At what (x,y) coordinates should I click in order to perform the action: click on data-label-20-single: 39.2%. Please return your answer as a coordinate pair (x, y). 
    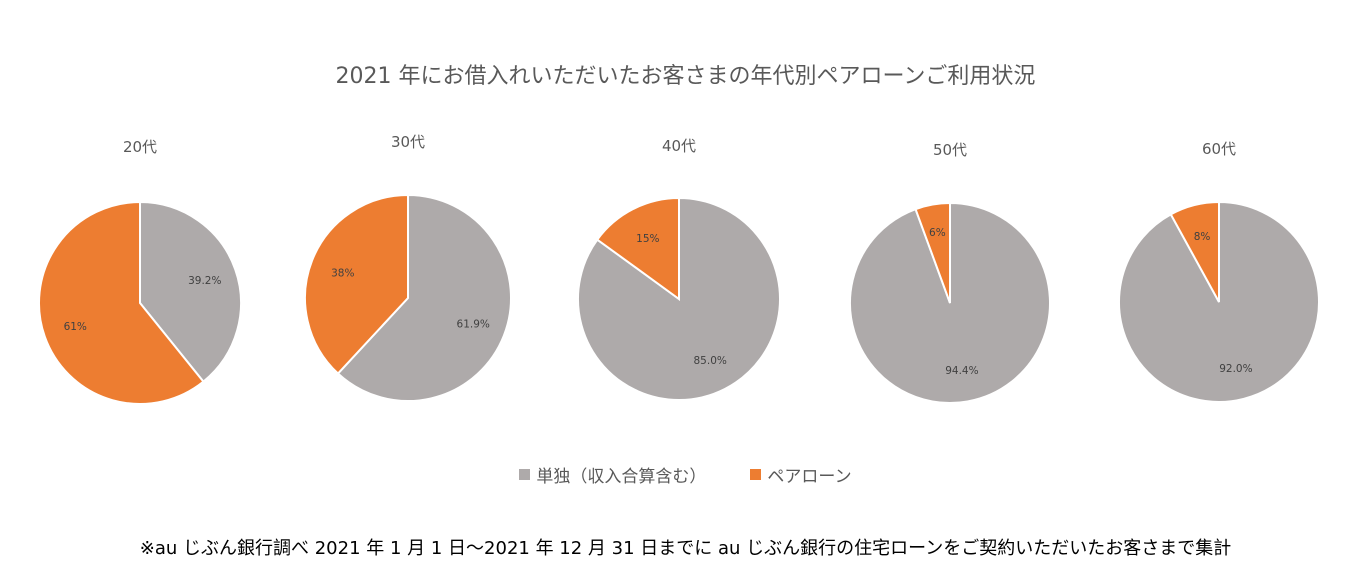
    Looking at the image, I should click on (204, 281).